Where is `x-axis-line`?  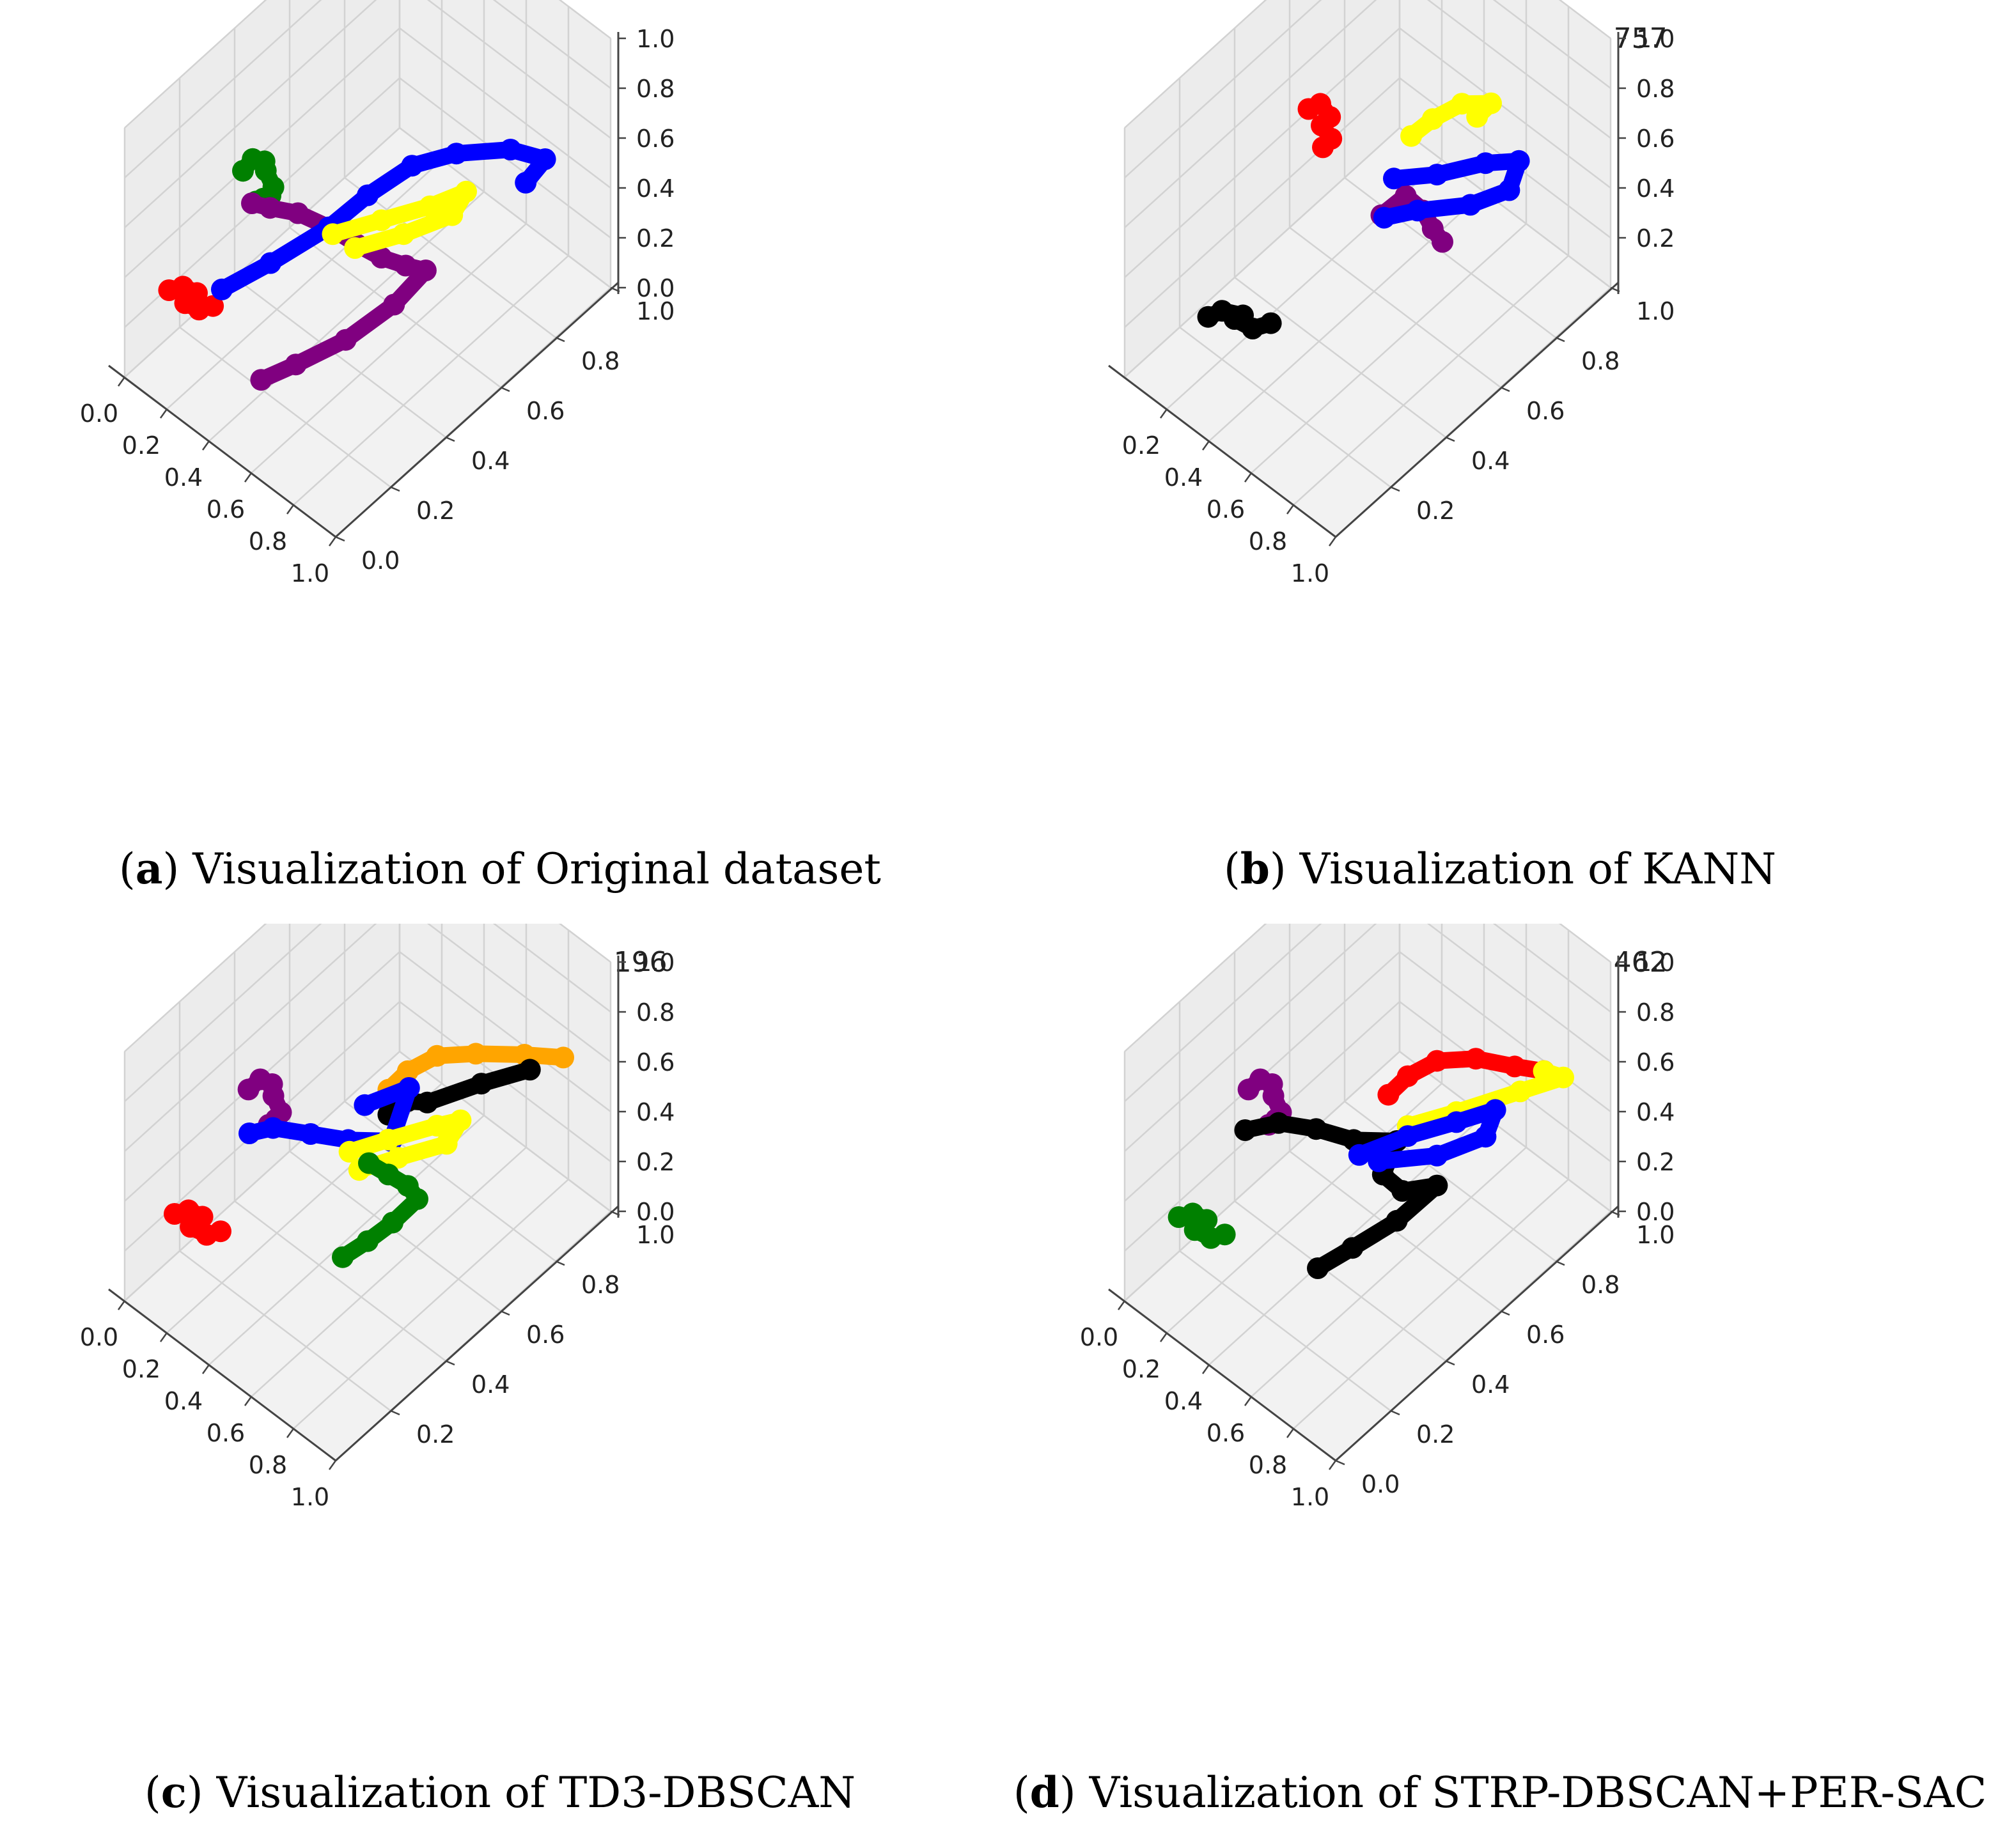
x-axis-line is located at coordinates (222, 1375).